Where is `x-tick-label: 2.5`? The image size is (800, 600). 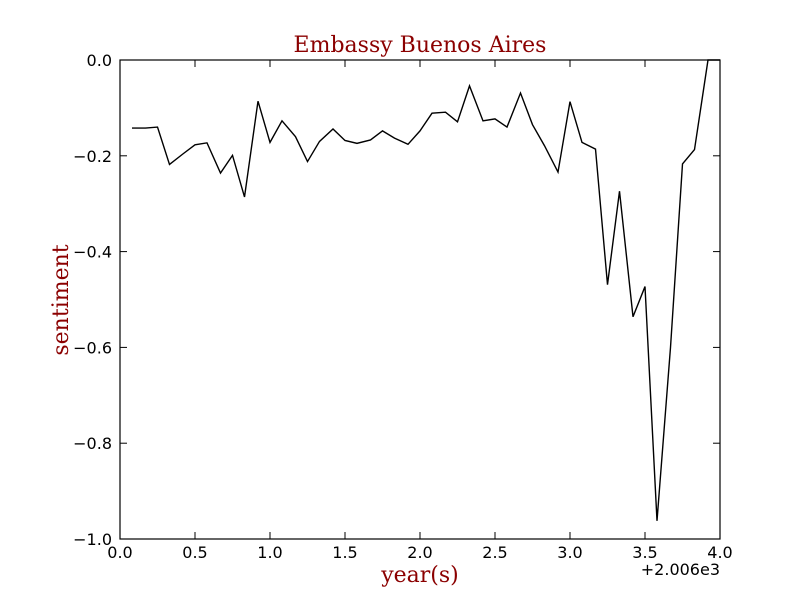 x-tick-label: 2.5 is located at coordinates (494, 552).